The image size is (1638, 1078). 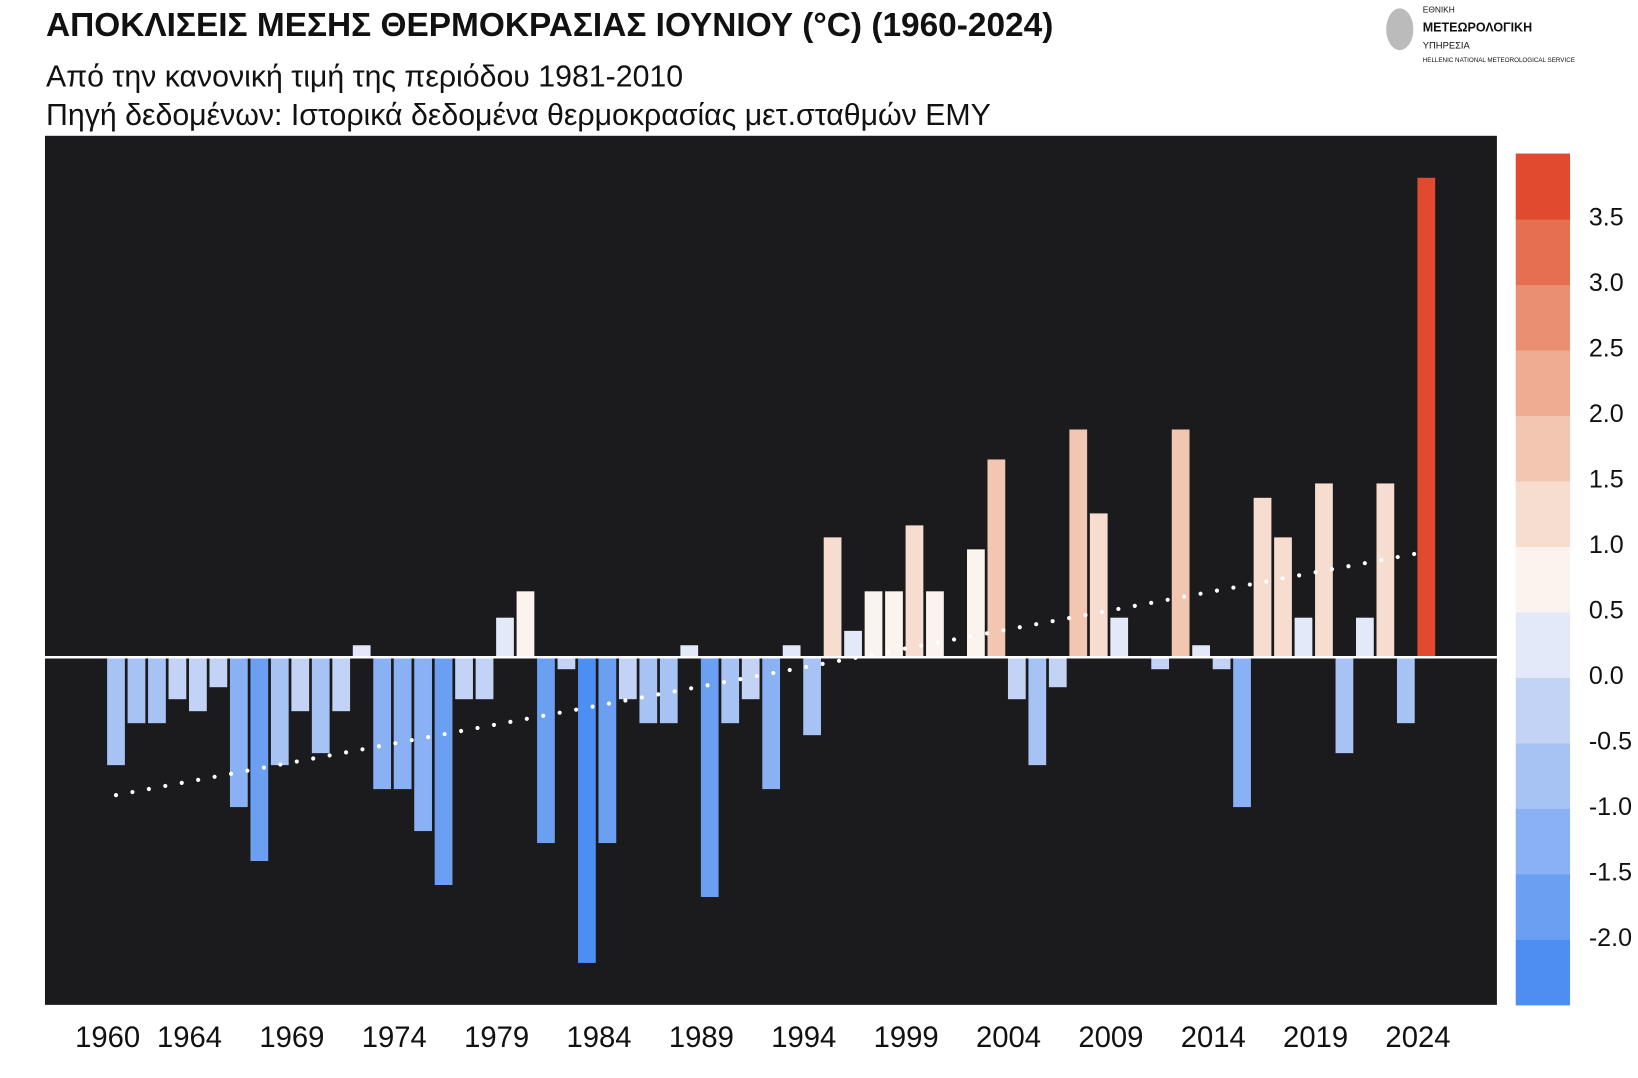 What do you see at coordinates (1610, 742) in the screenshot?
I see `colorbar-tick-label: -0.5` at bounding box center [1610, 742].